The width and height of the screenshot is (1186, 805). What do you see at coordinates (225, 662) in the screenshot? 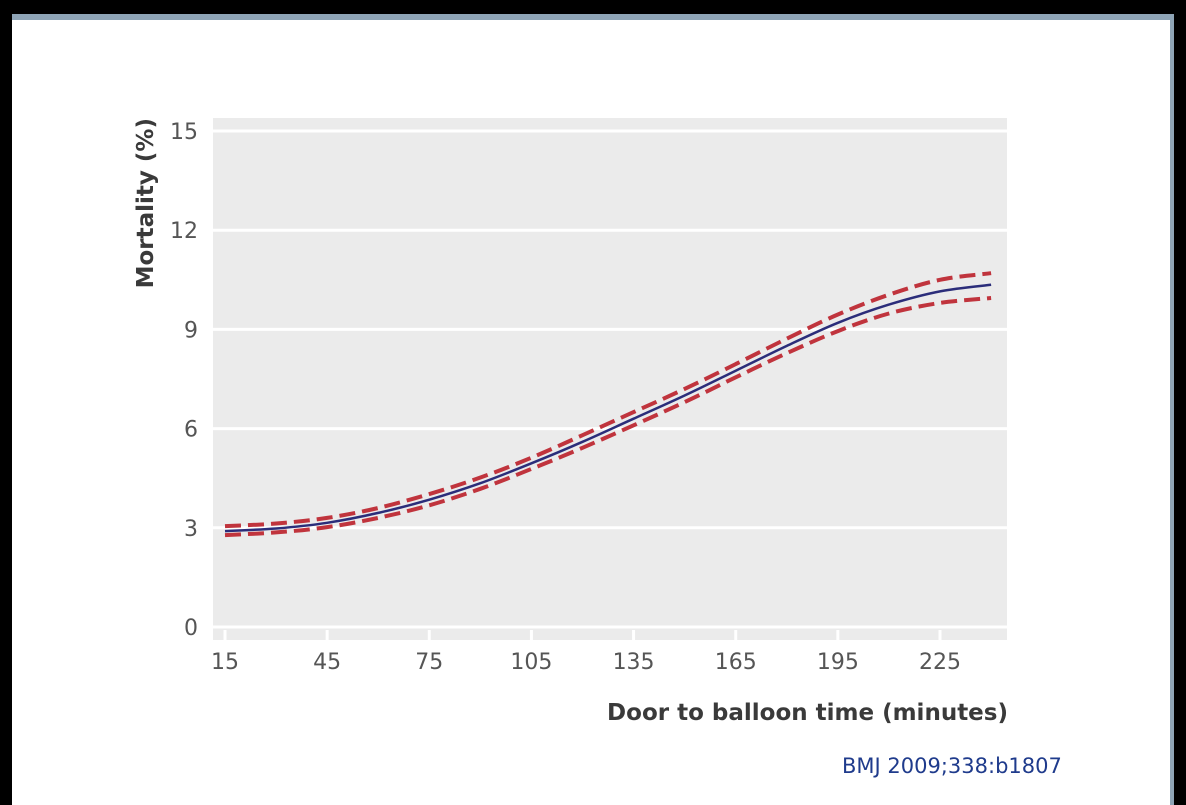
I see `x-tick-15: 15` at bounding box center [225, 662].